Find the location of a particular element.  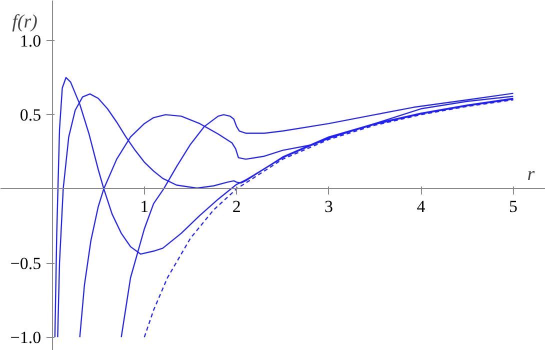

y-axis-title: f(r) is located at coordinates (25, 22).